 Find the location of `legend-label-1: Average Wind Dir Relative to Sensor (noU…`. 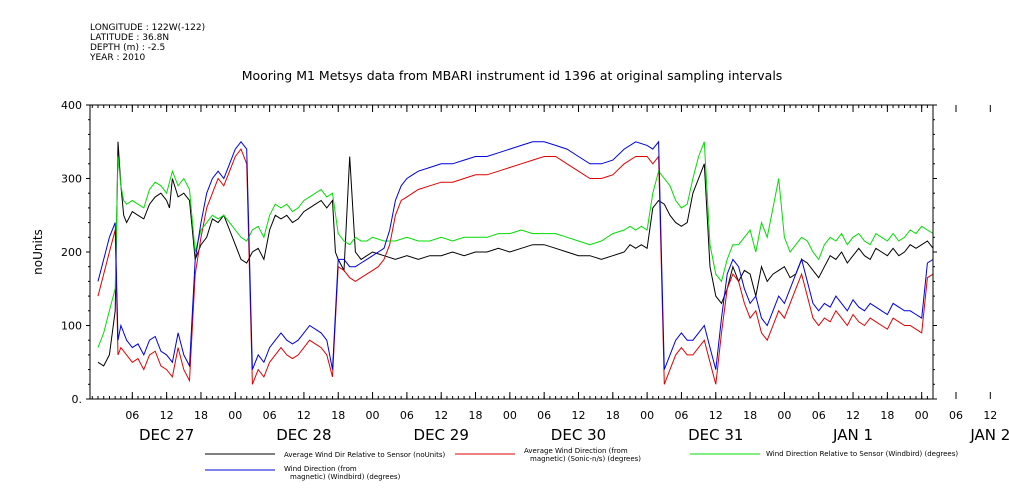

legend-label-1: Average Wind Dir Relative to Sensor (noU… is located at coordinates (364, 455).